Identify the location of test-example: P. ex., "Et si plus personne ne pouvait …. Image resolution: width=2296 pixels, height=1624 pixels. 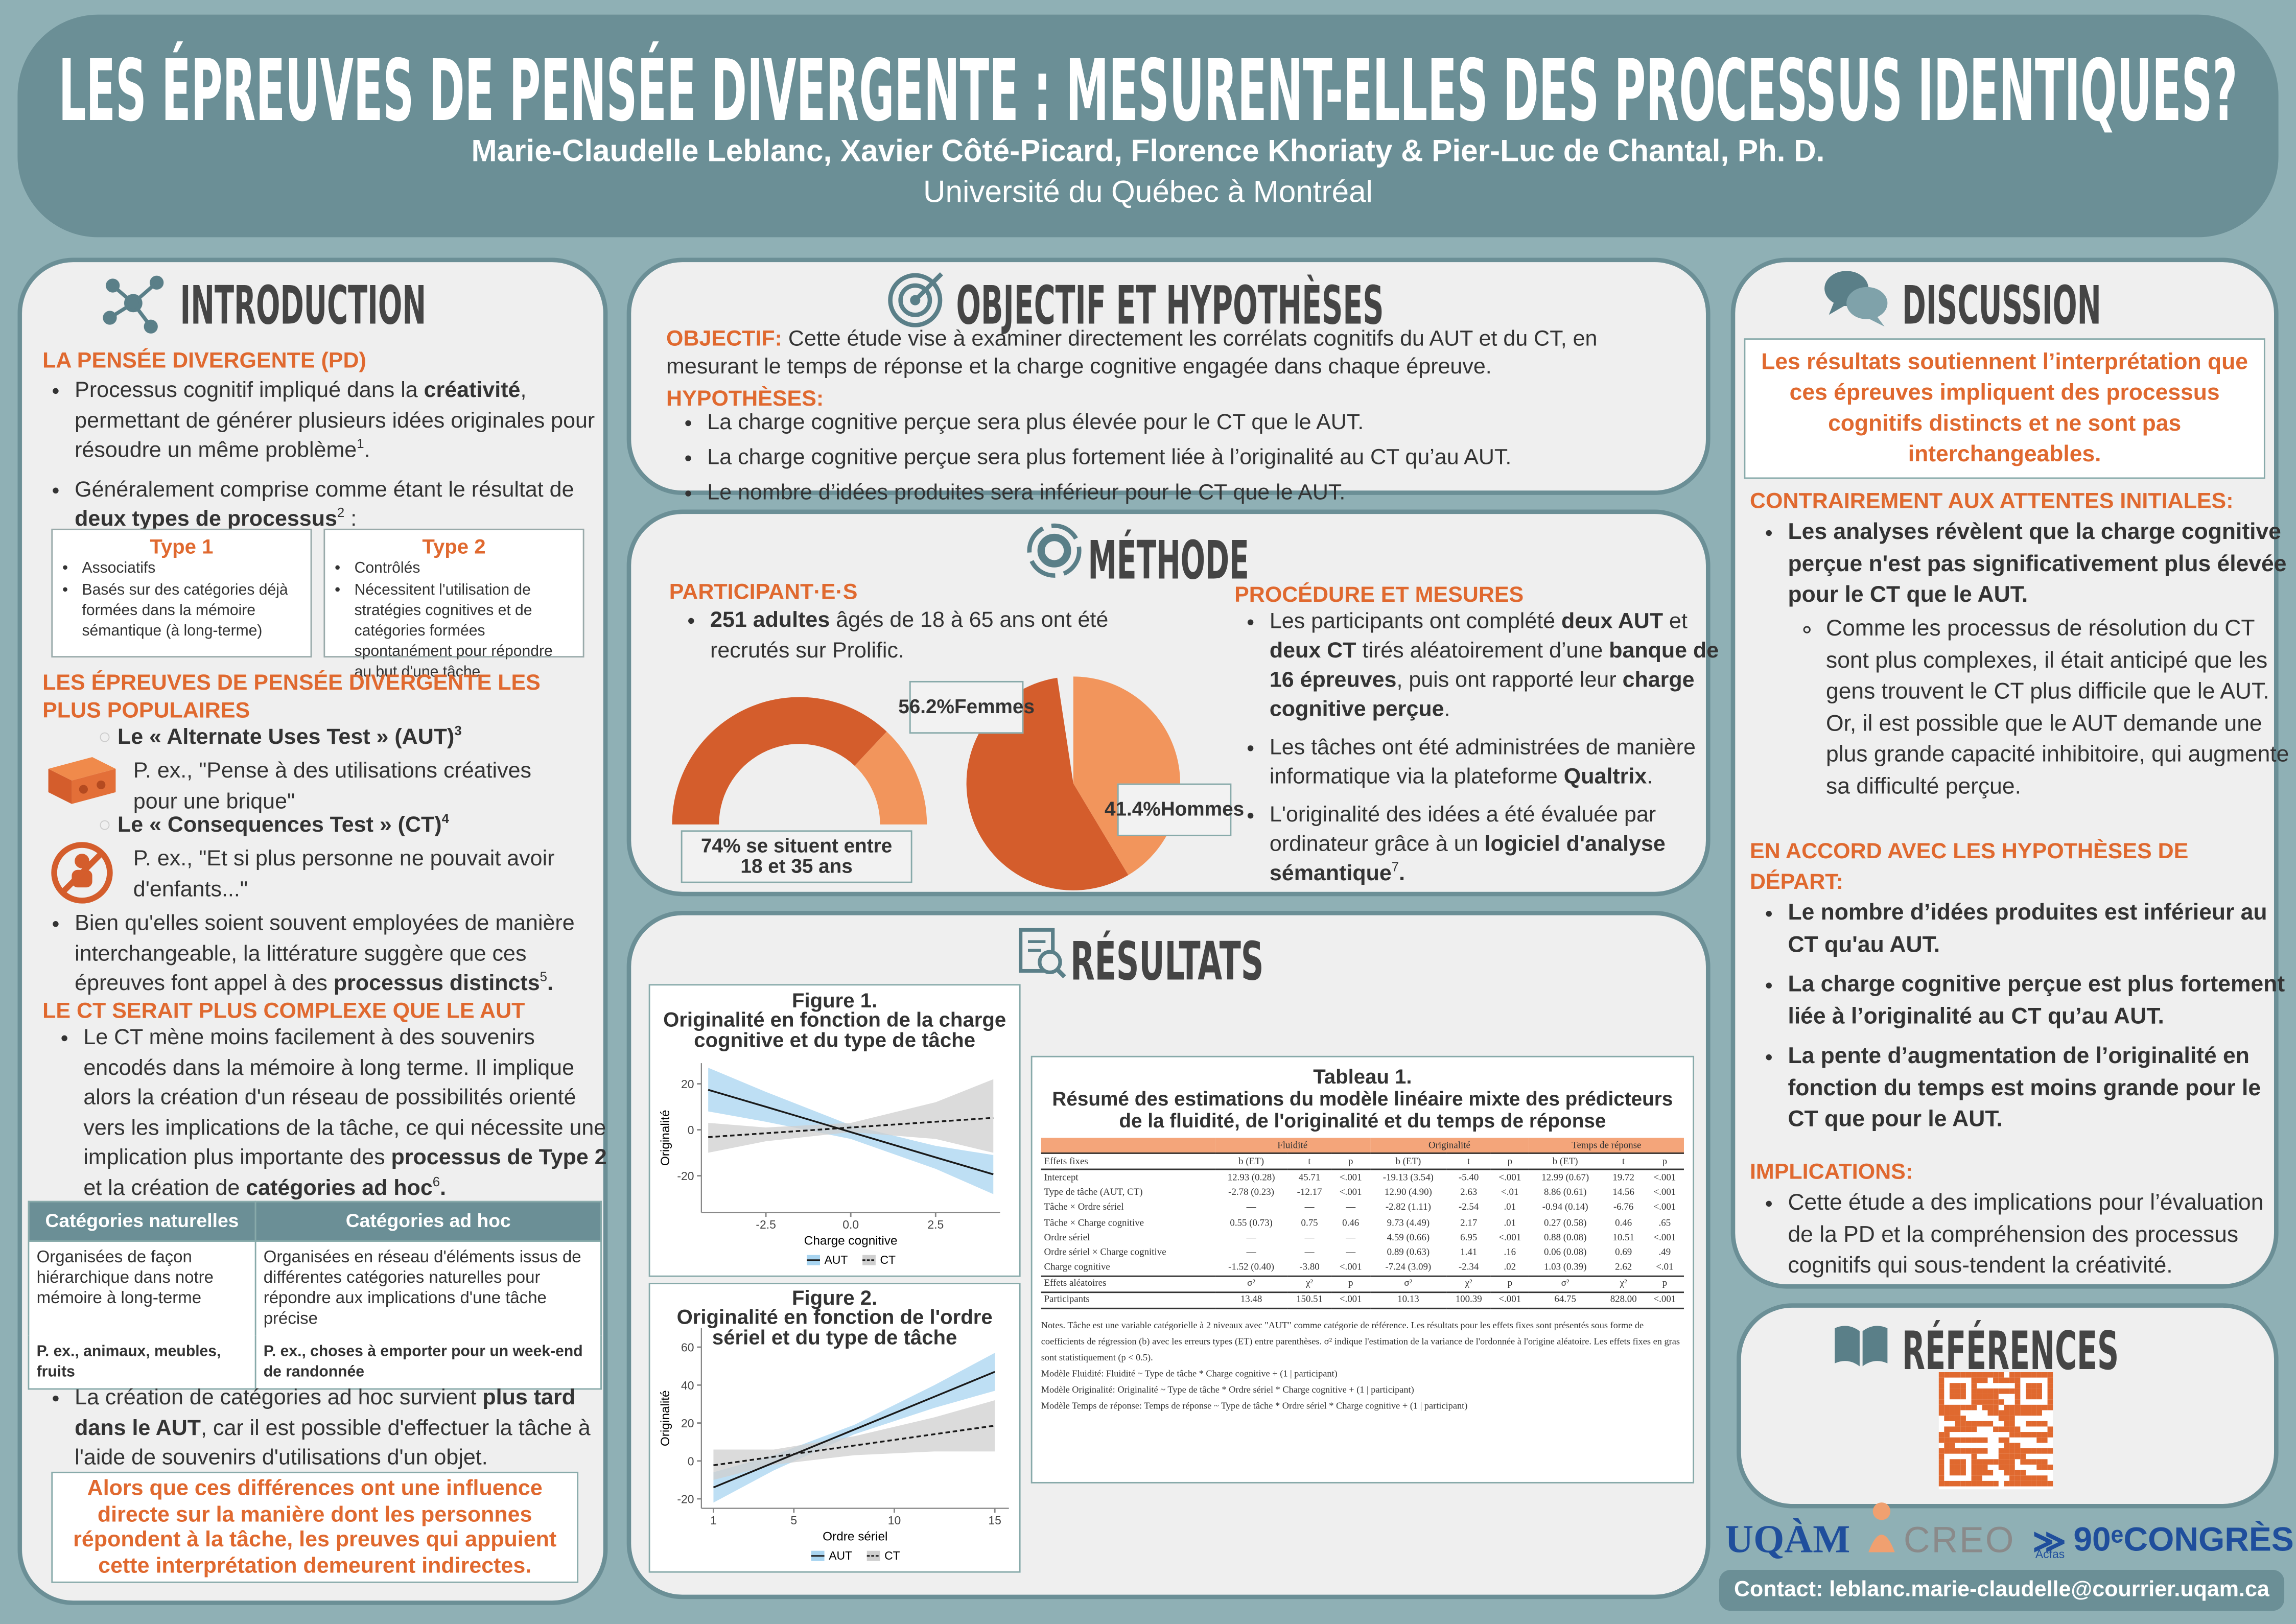
(344, 874).